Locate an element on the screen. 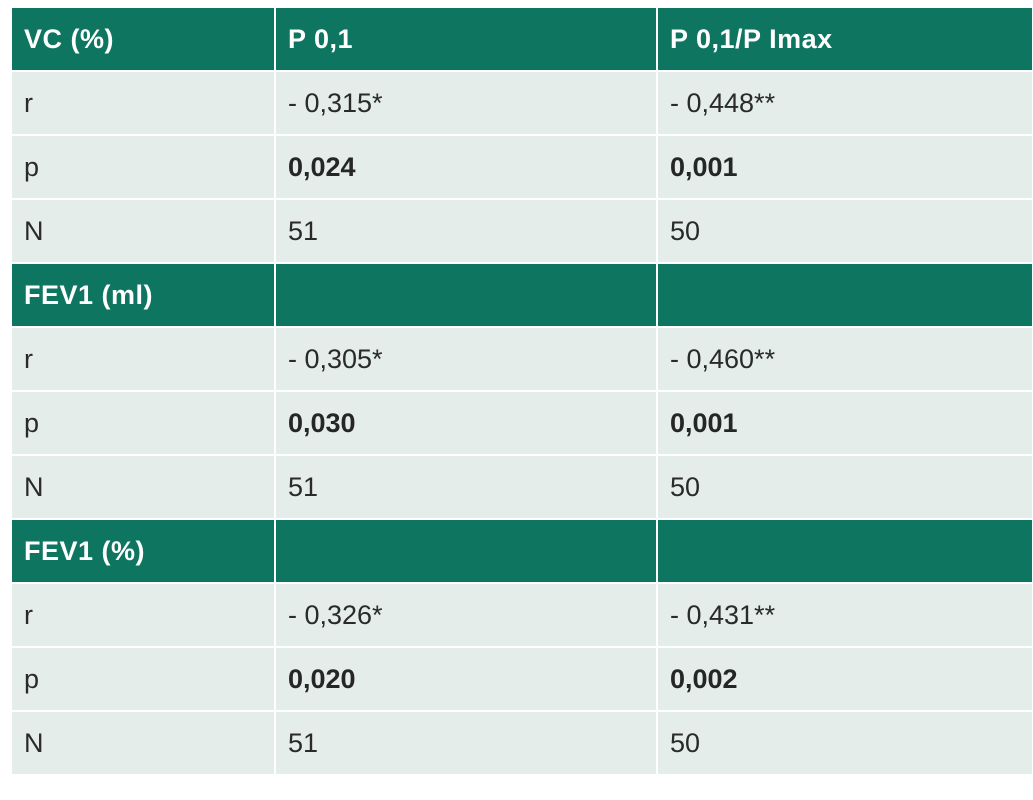  section-header-label: FEV1 (%) is located at coordinates (143, 551).